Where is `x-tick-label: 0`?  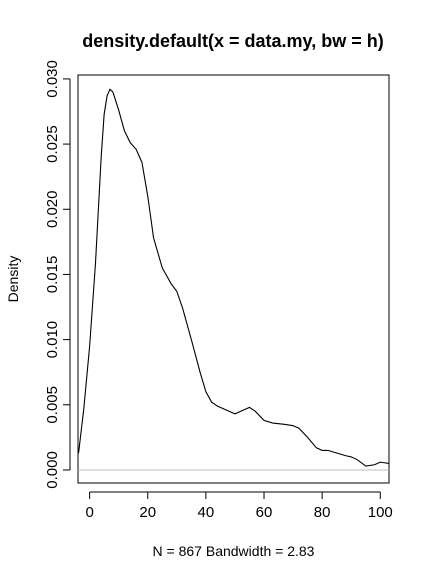
x-tick-label: 0 is located at coordinates (89, 512).